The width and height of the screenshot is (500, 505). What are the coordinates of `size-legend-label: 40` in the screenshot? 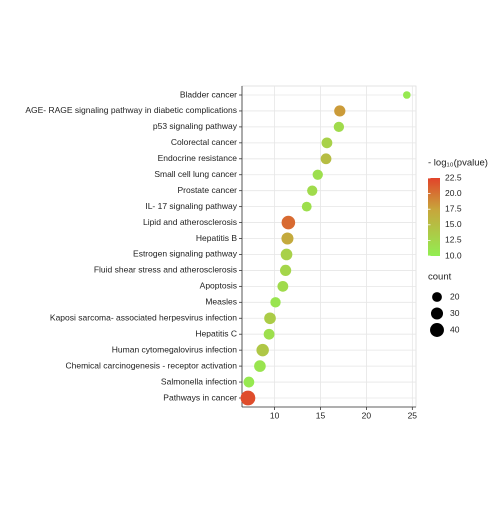 It's located at (455, 329).